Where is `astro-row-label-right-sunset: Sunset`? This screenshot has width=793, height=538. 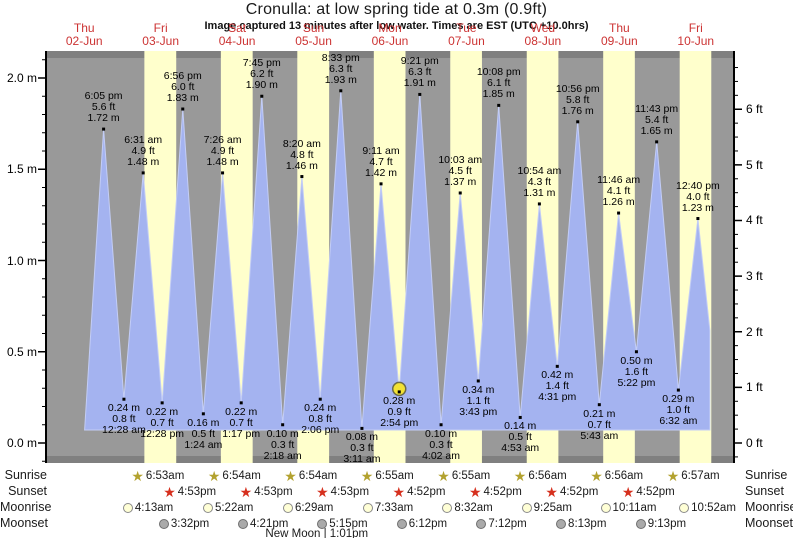 astro-row-label-right-sunset: Sunset is located at coordinates (764, 491).